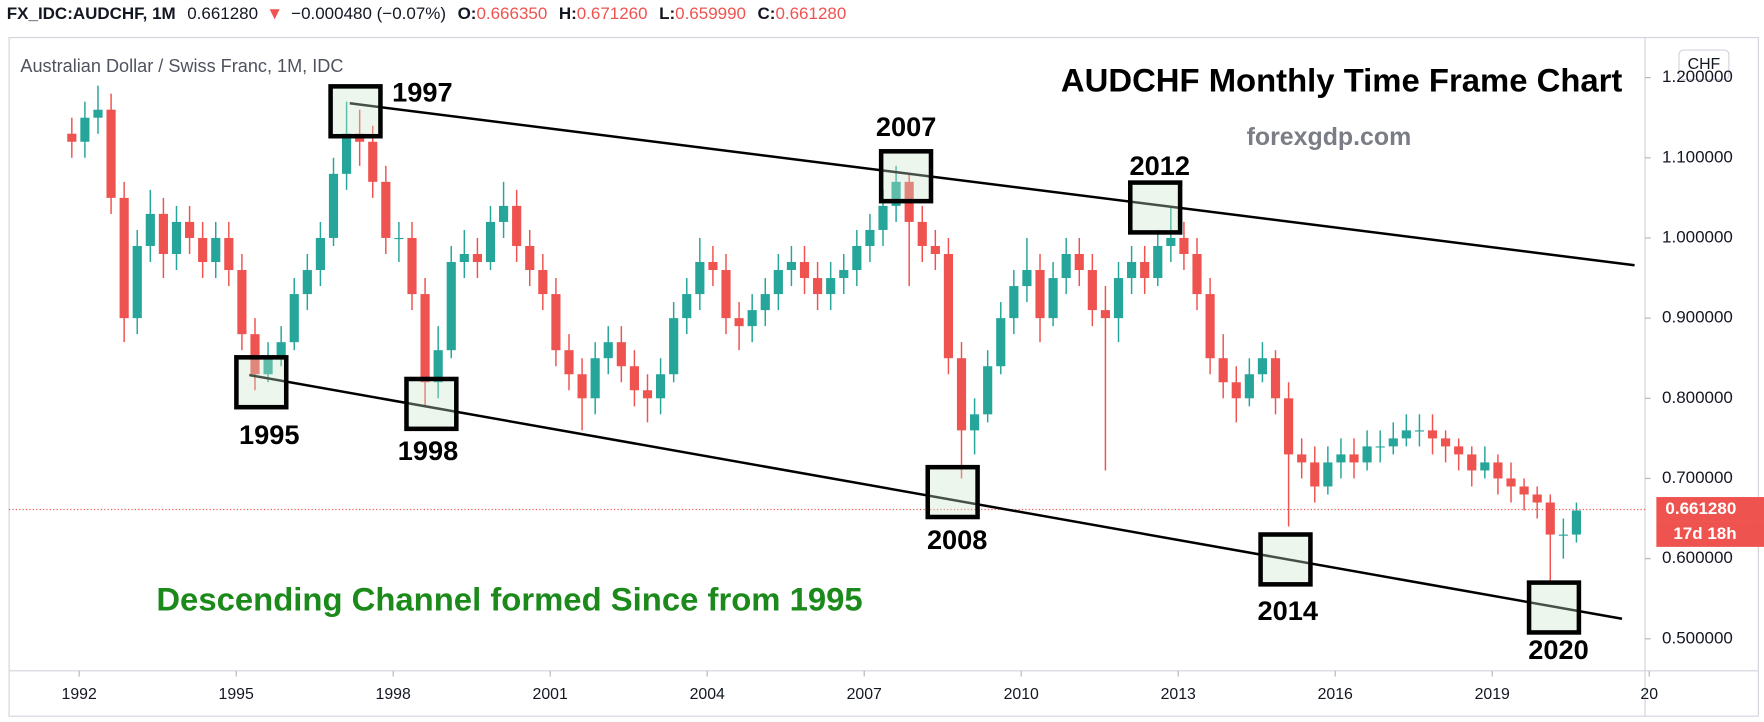 Image resolution: width=1764 pixels, height=722 pixels. What do you see at coordinates (864, 694) in the screenshot?
I see `x-tick-label: 2007` at bounding box center [864, 694].